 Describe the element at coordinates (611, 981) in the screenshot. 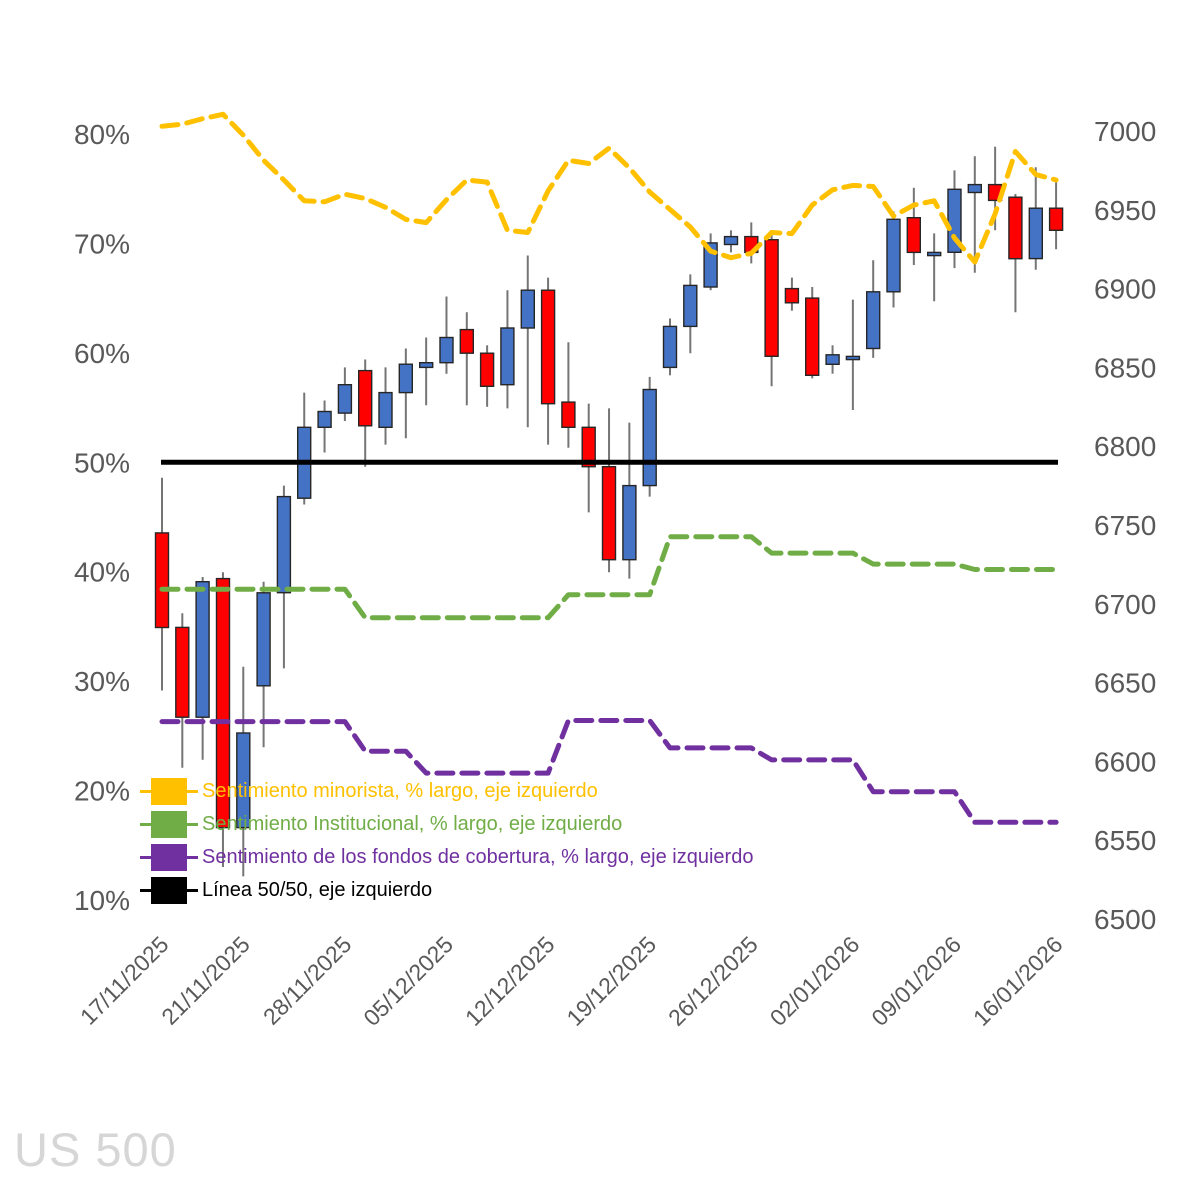

I see `x-axis-date-label: 19/12/2025` at that location.